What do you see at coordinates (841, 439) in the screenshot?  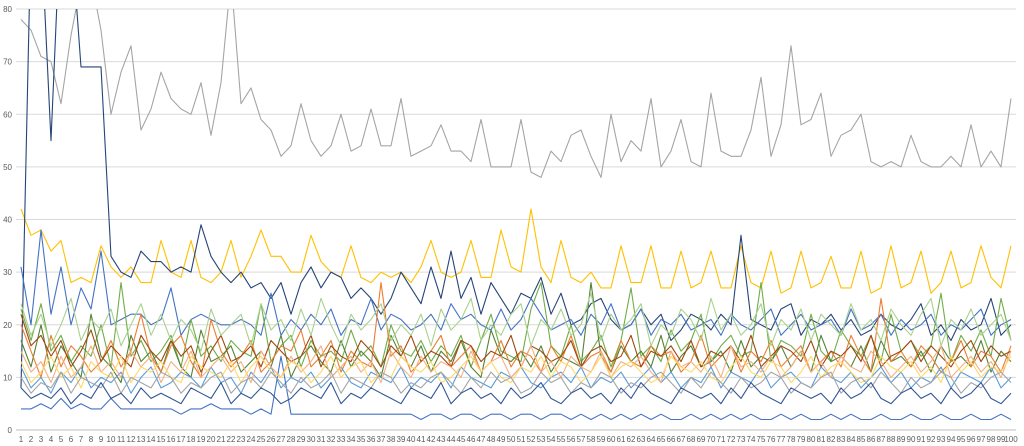 I see `x-tick-label: 83` at bounding box center [841, 439].